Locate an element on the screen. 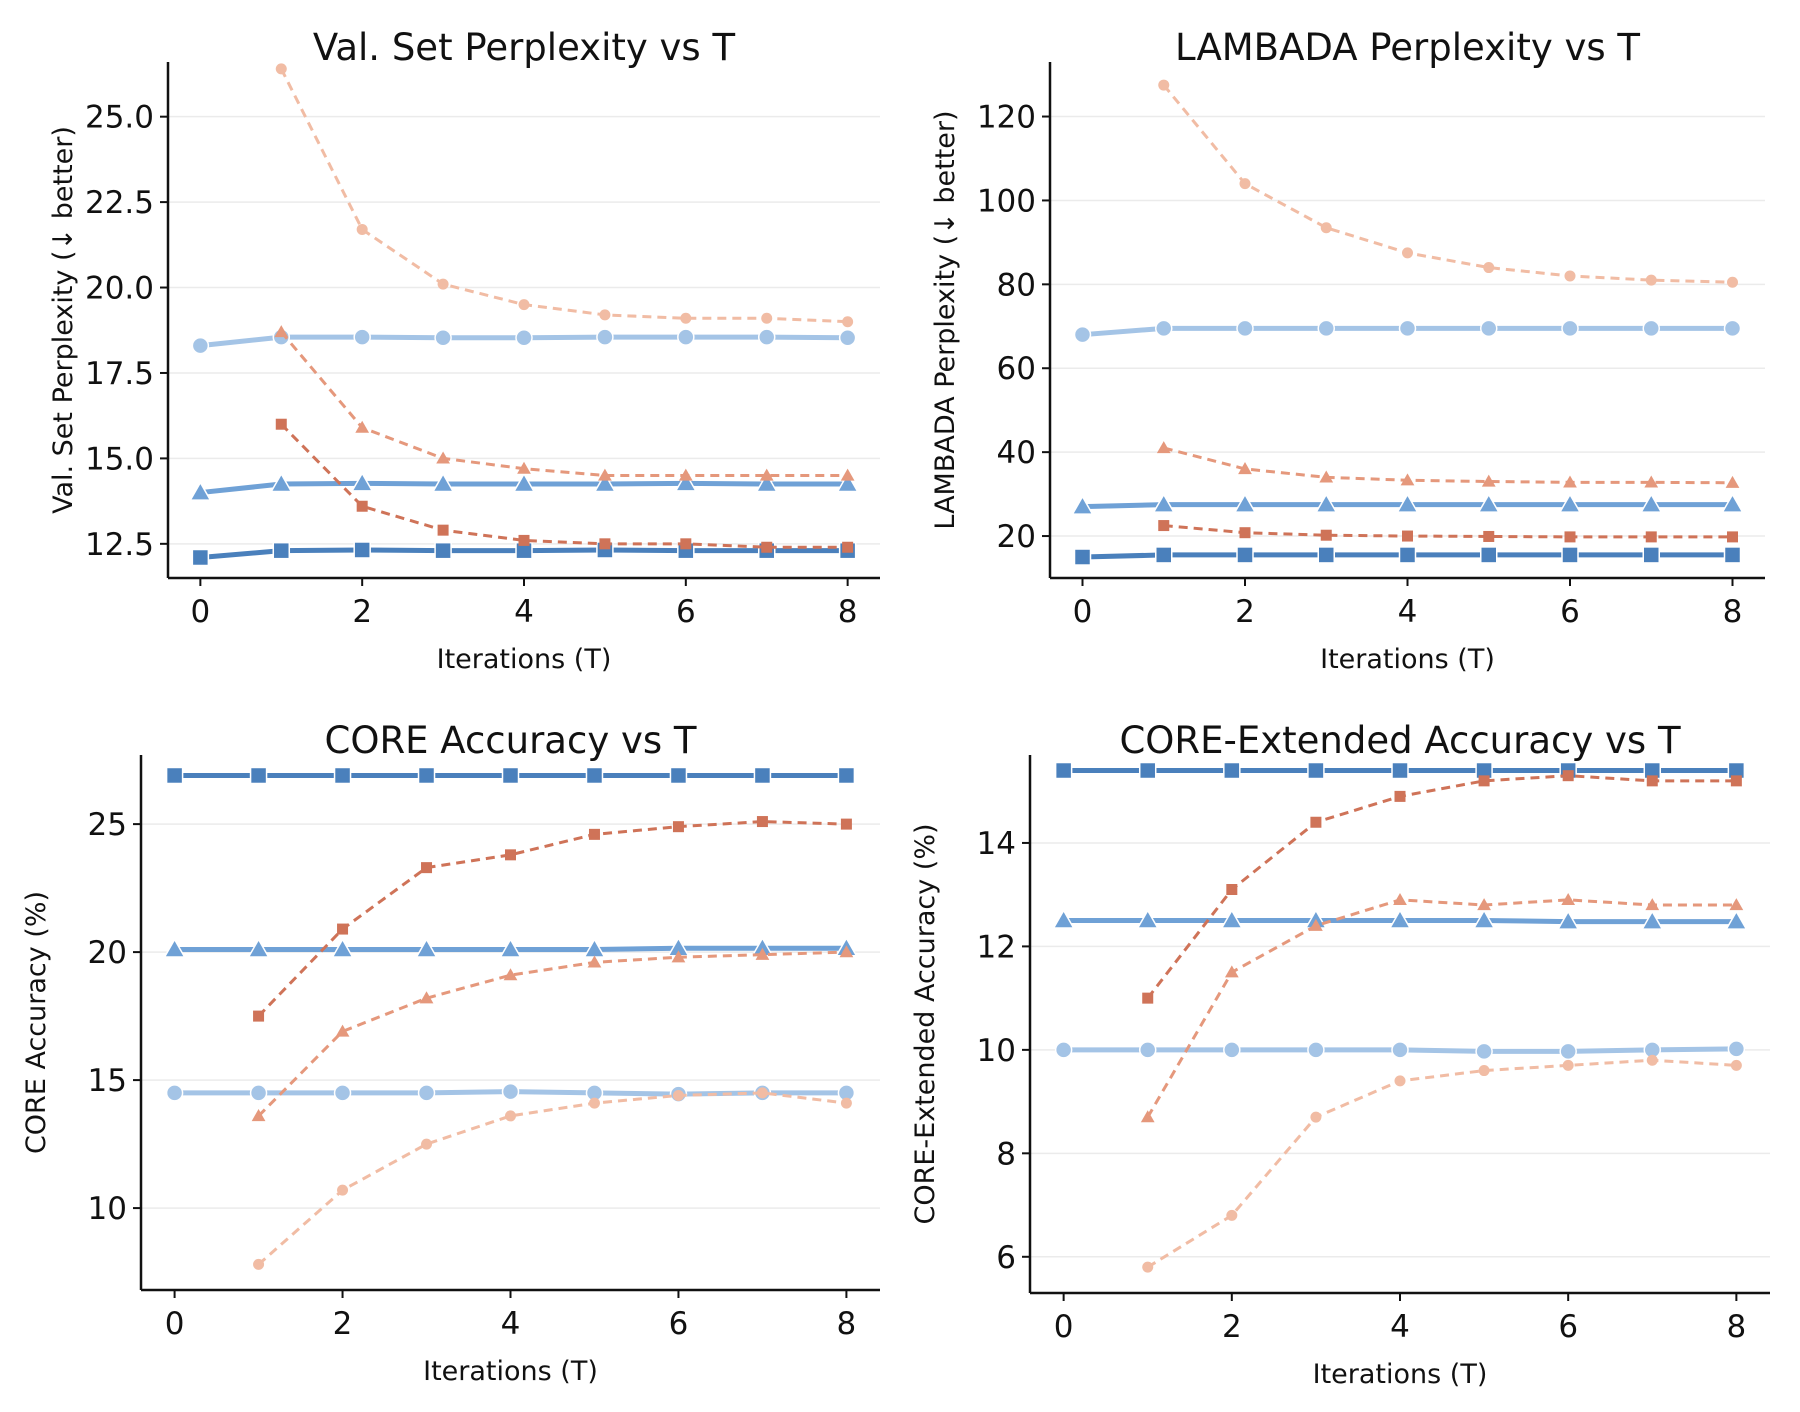  y-tick-label: 17.5 is located at coordinates (119, 374).